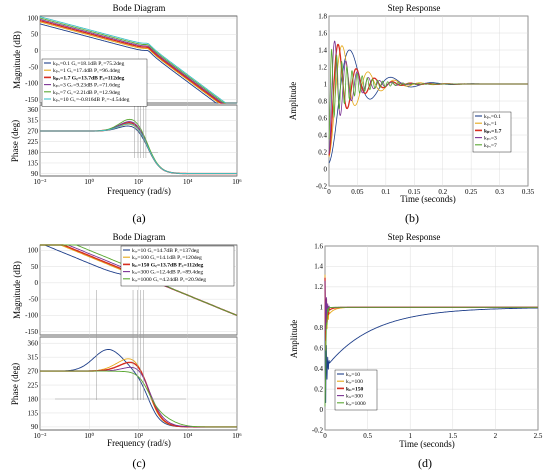 Image resolution: width=550 pixels, height=473 pixels. Describe the element at coordinates (237, 436) in the screenshot. I see `panel-c-phase-xtick-label: 10⁶` at that location.